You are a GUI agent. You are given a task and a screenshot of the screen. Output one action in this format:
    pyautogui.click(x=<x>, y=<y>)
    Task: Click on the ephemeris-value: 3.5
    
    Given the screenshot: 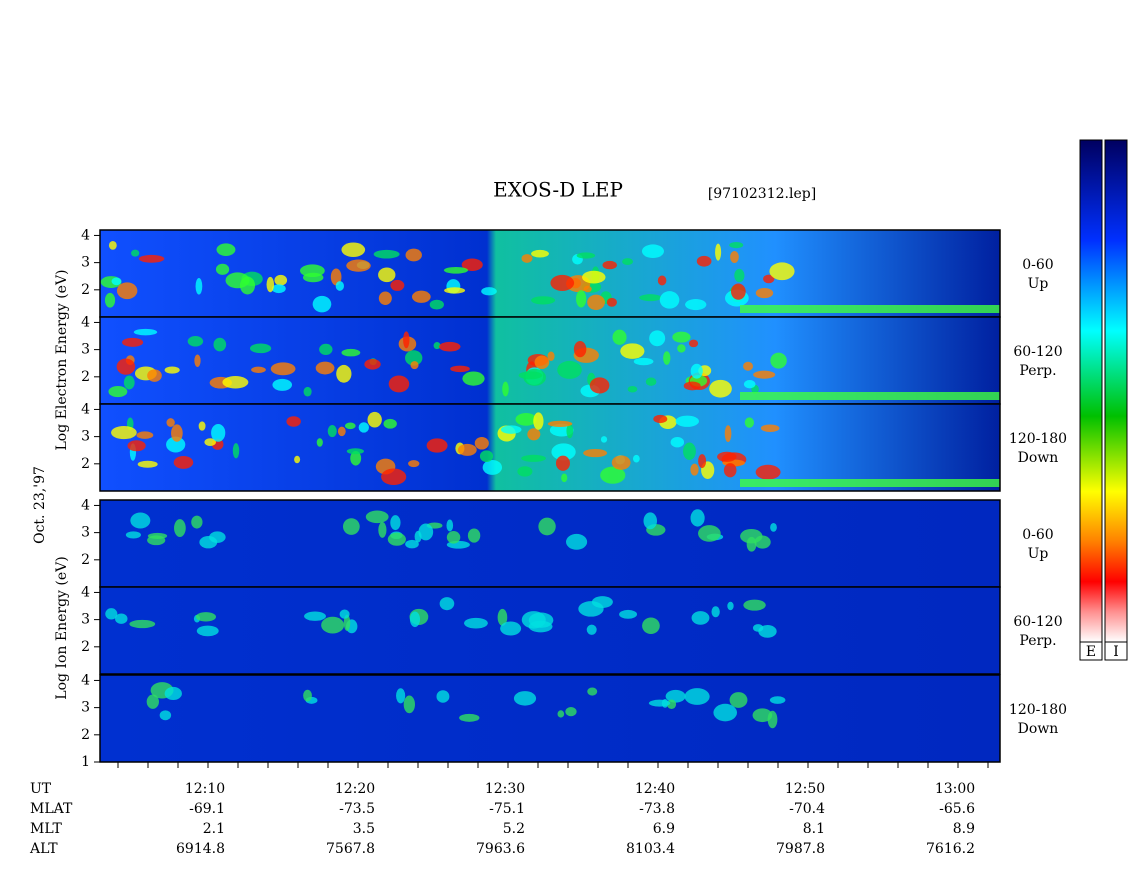 What is the action you would take?
    pyautogui.click(x=364, y=829)
    